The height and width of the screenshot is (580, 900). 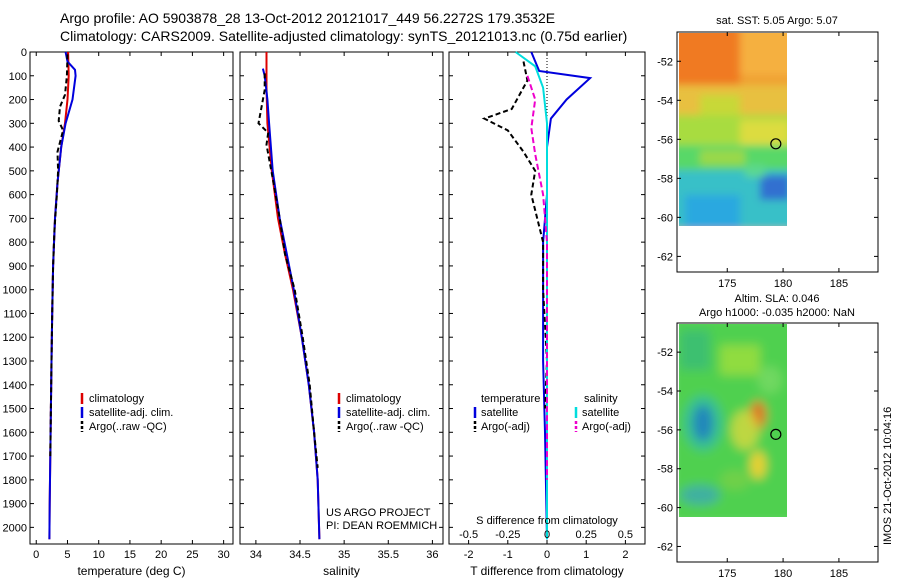 I want to click on sla_map-y-tick-label: -52, so click(x=665, y=353).